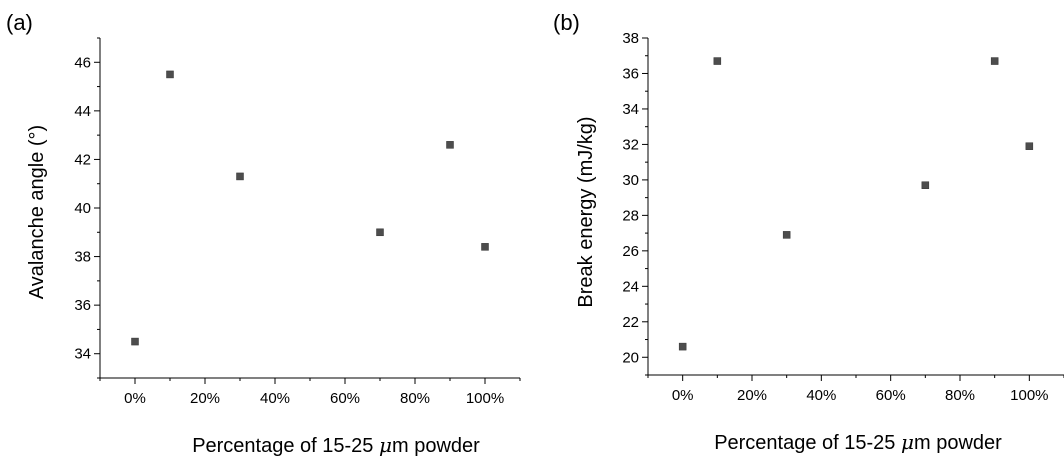  What do you see at coordinates (630, 322) in the screenshot?
I see `panel-b-y-tick-label: 22` at bounding box center [630, 322].